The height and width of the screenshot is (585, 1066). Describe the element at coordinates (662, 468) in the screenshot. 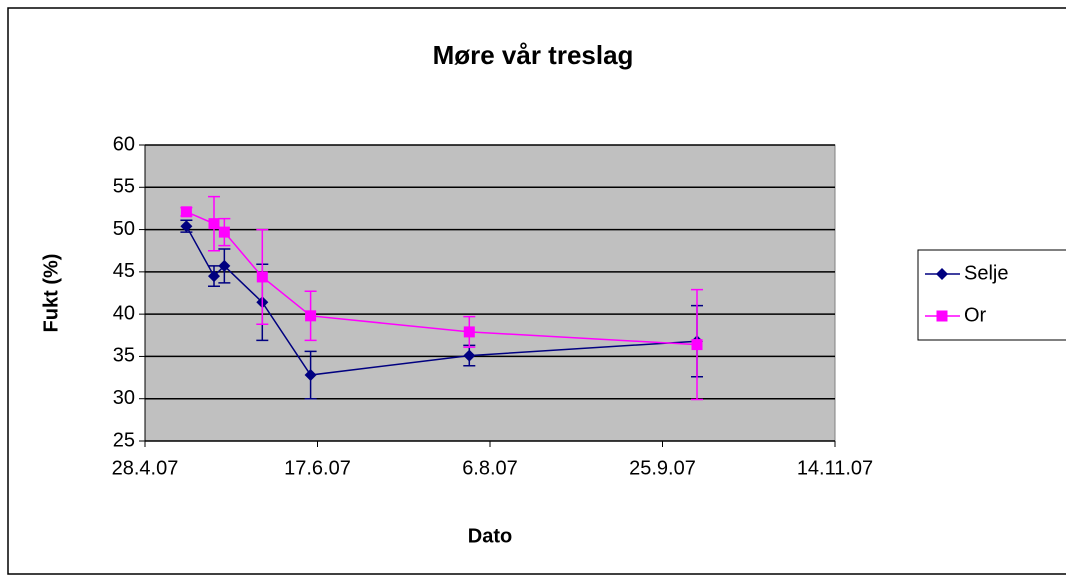

I see `x-tick-label: 25.9.07` at that location.